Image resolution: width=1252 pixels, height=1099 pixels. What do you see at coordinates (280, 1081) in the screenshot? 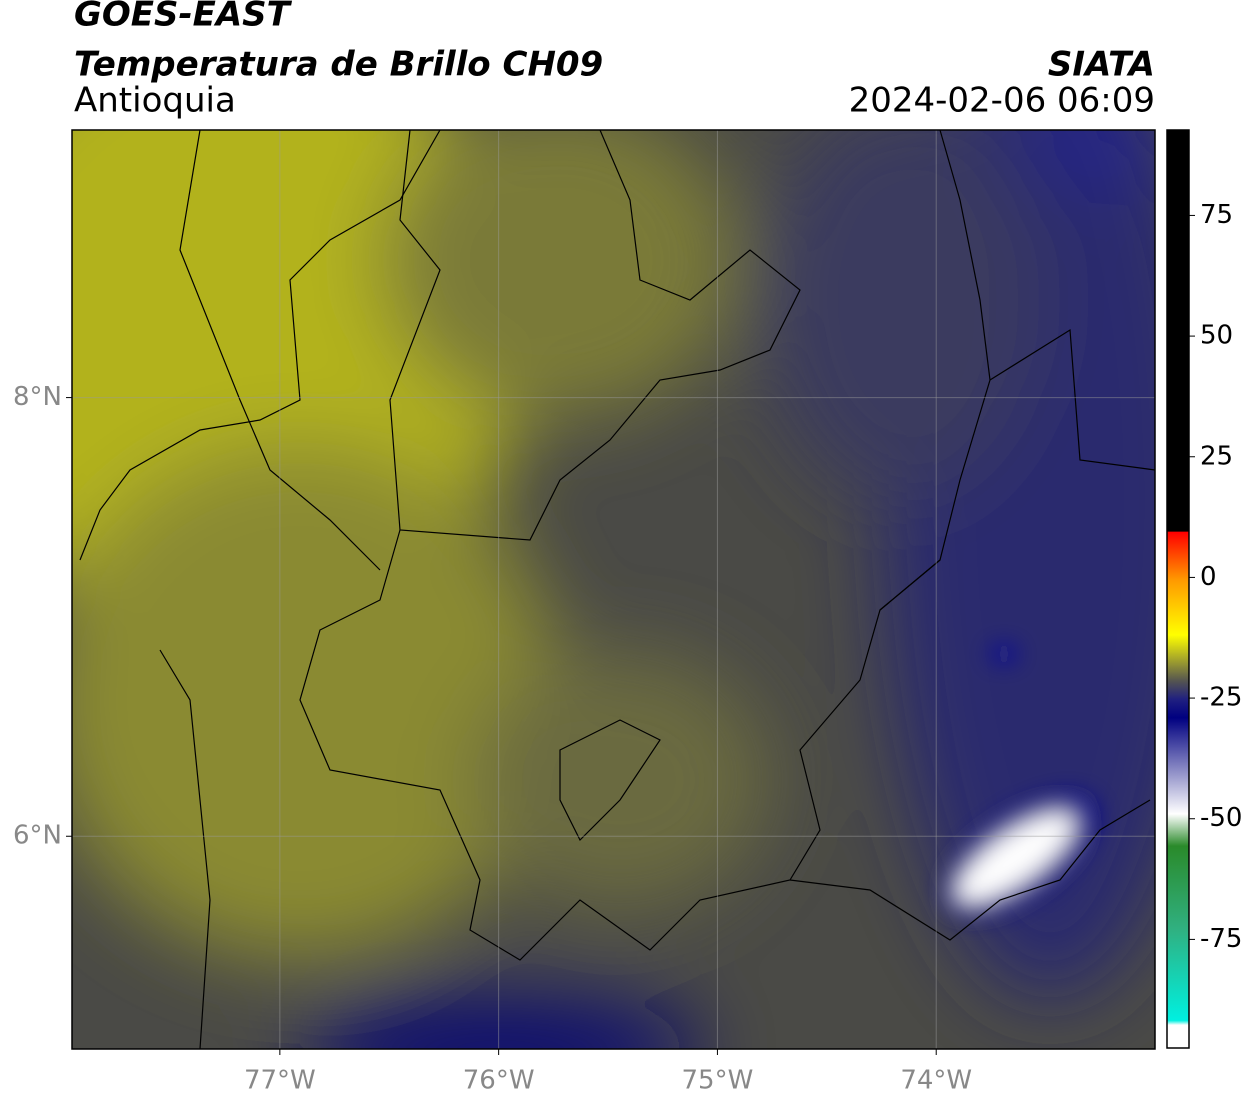
I see `x-tick-label: 77°W` at bounding box center [280, 1081].